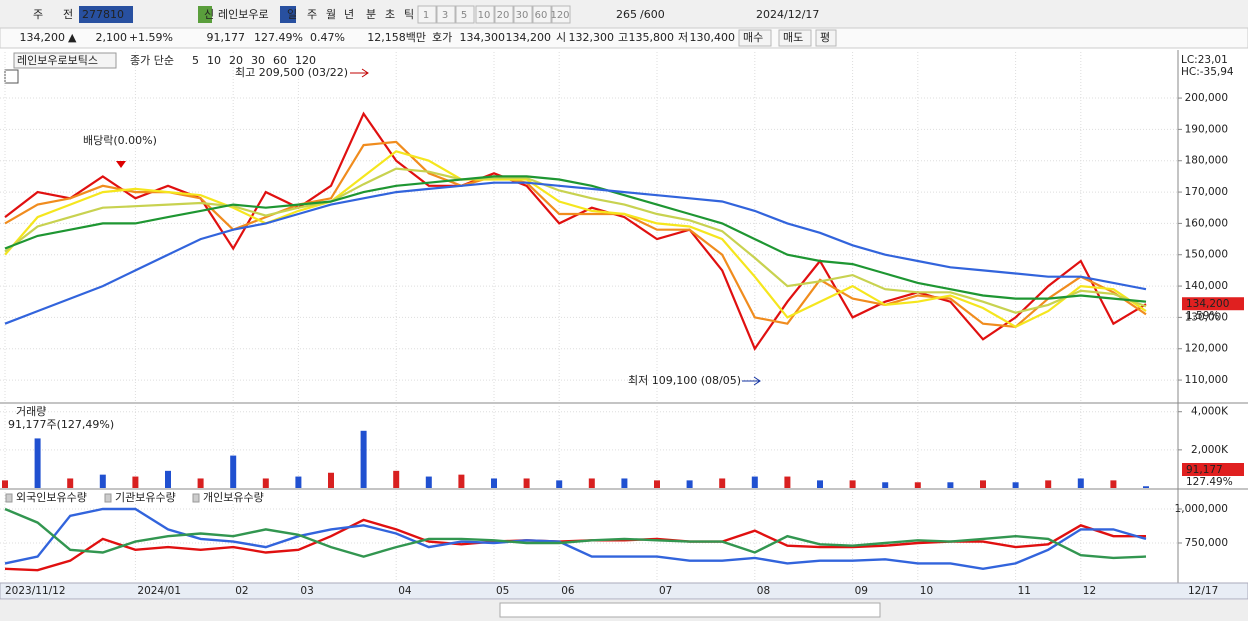 The image size is (1248, 621). Describe the element at coordinates (1201, 509) in the screenshot. I see `y-tick-label: 1,000,000` at that location.